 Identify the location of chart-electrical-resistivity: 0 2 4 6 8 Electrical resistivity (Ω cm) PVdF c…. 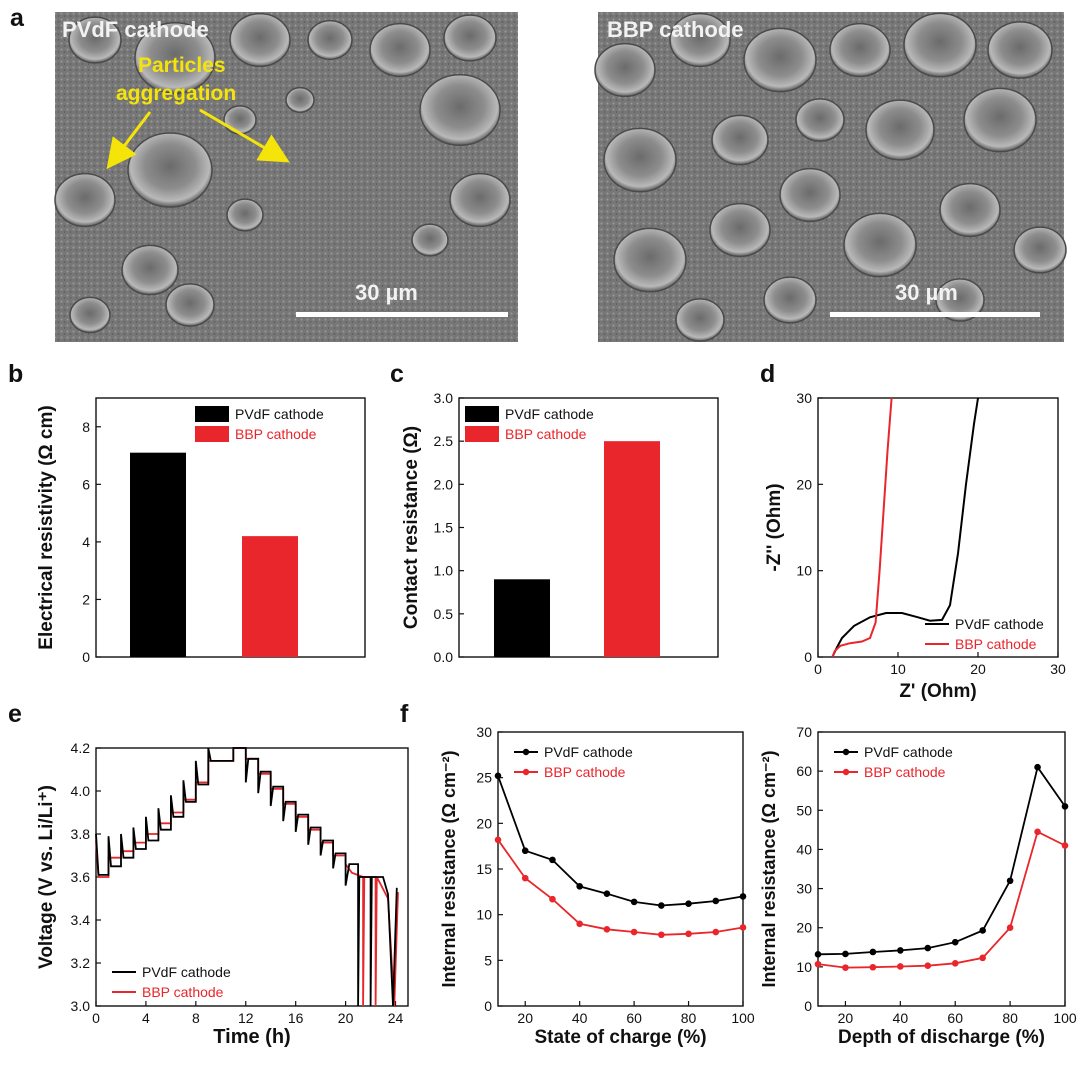
(201, 531).